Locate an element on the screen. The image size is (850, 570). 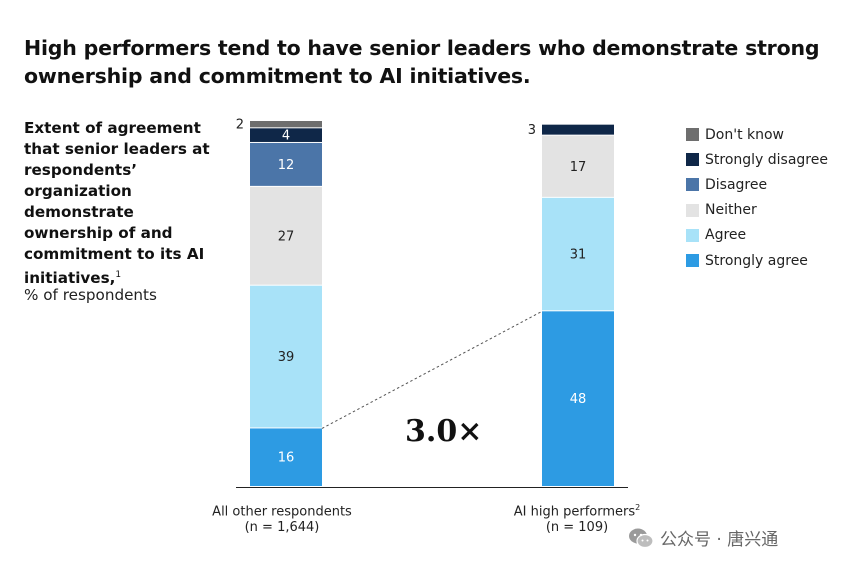
axis-unit: % of respondents is located at coordinates (90, 295).